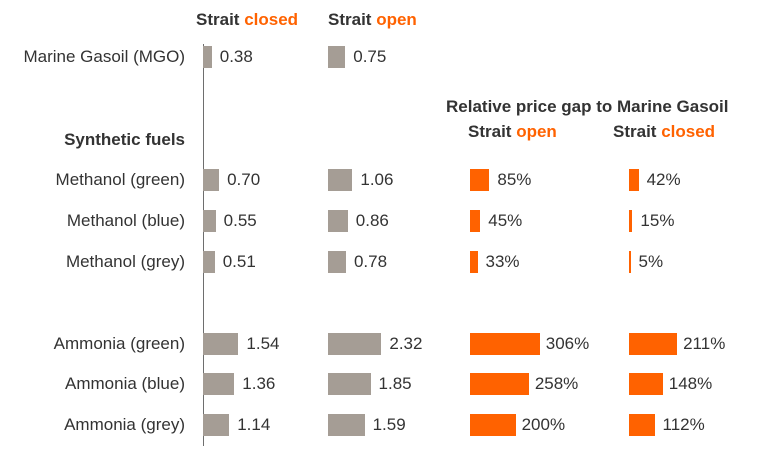 Image resolution: width=765 pixels, height=450 pixels. I want to click on data-label-gap-open: 45%, so click(505, 220).